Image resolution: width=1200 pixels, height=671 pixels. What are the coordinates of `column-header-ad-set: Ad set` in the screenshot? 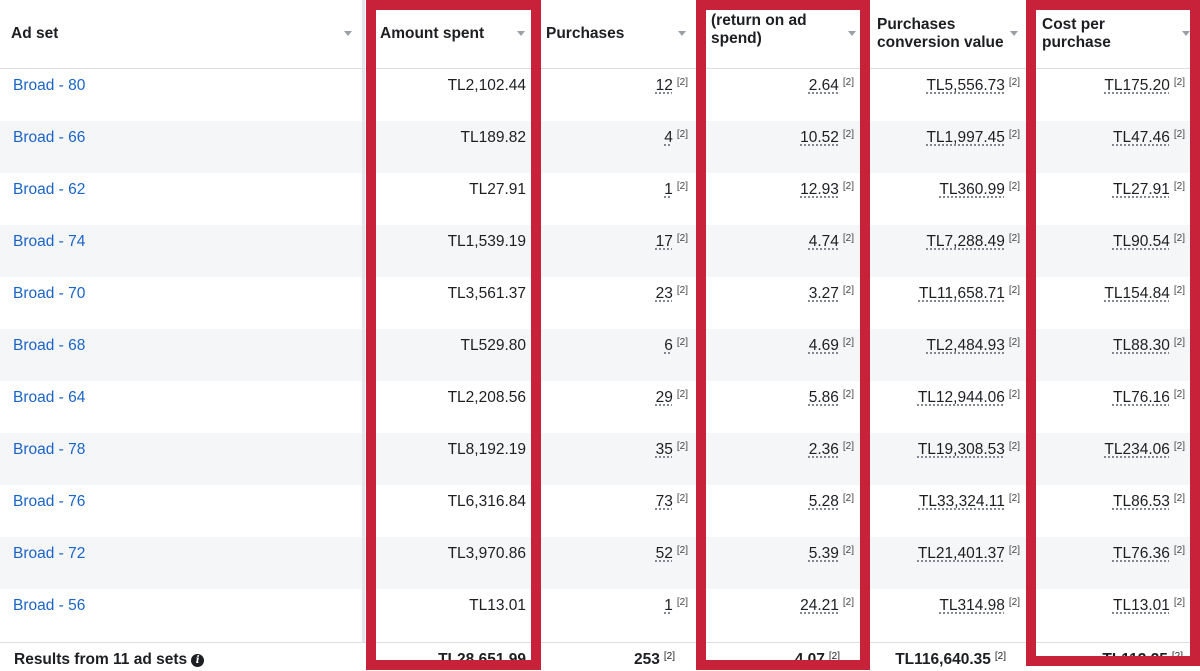 It's located at (181, 34).